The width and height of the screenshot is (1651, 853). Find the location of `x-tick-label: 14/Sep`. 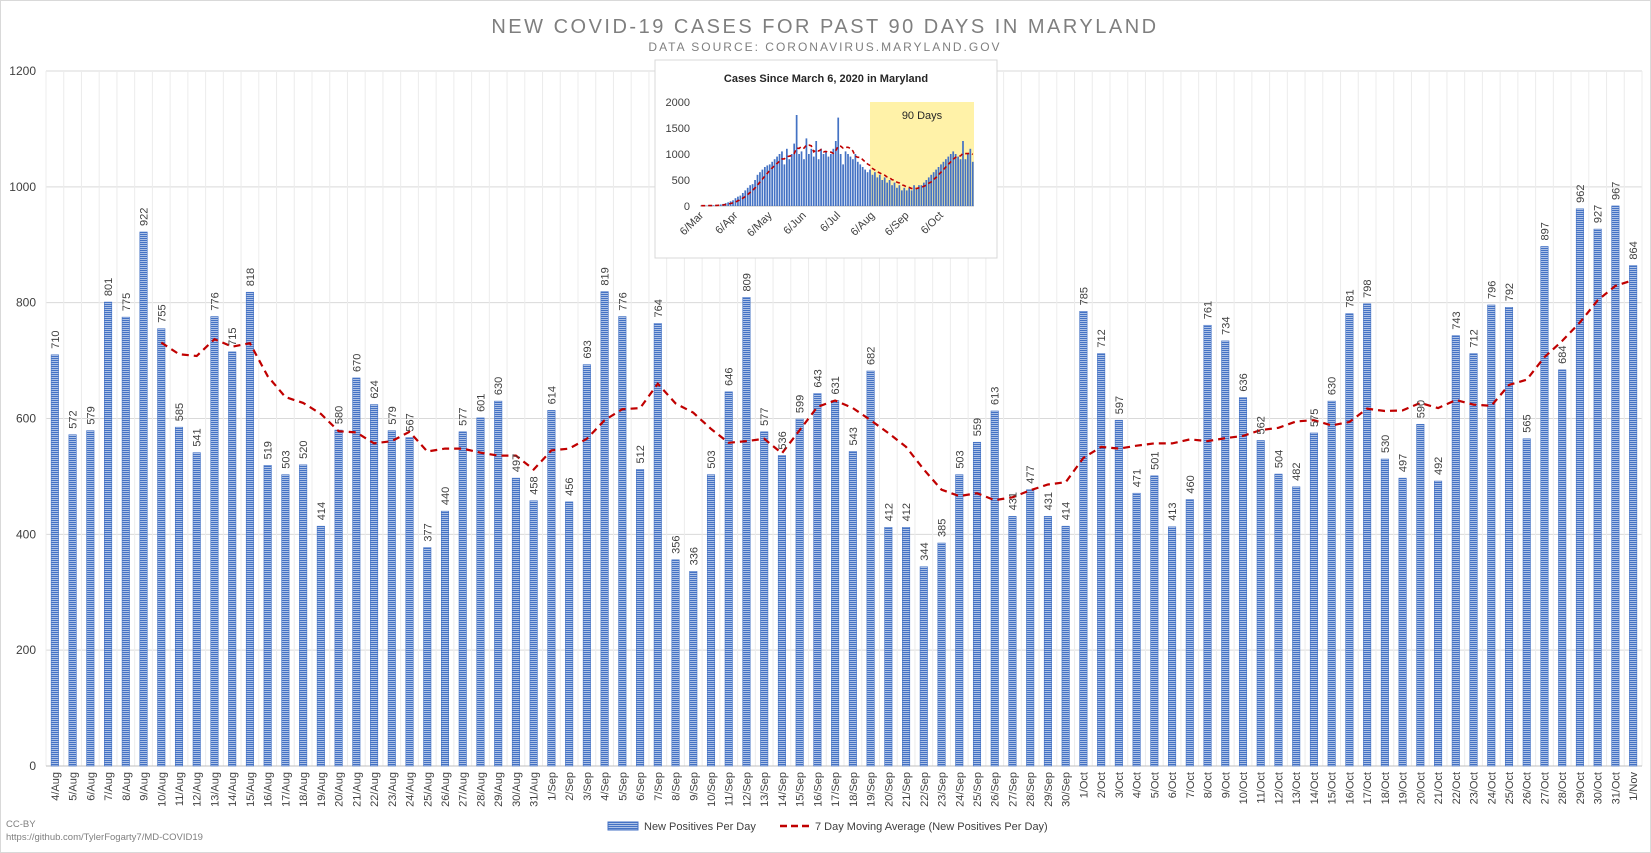

x-tick-label: 14/Sep is located at coordinates (783, 789).